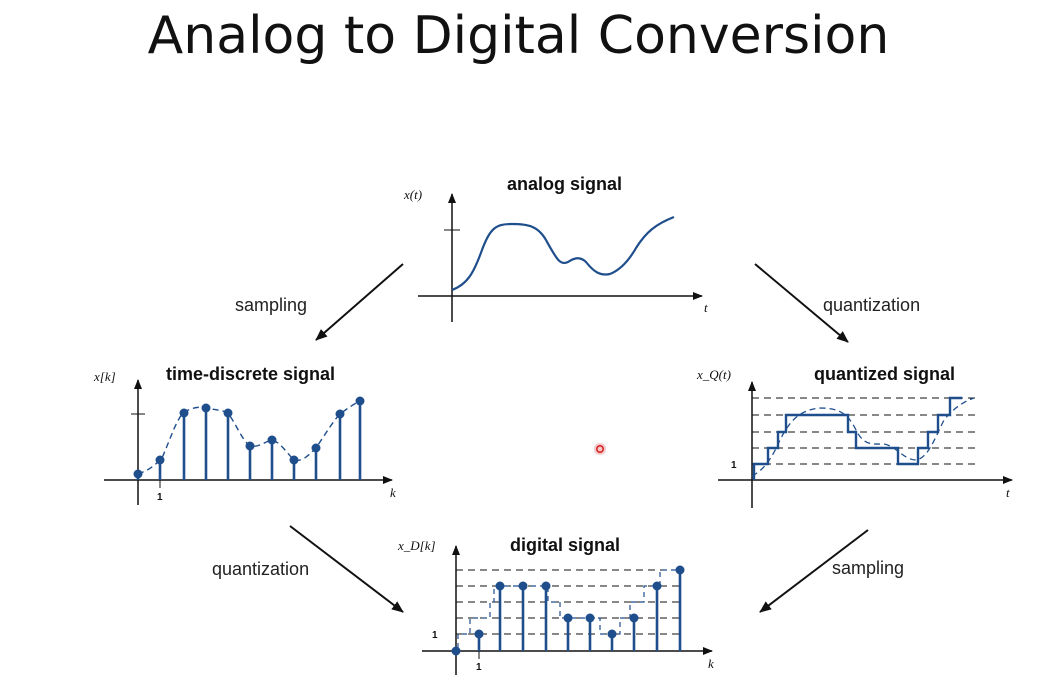 This screenshot has width=1037, height=697. Describe the element at coordinates (260, 569) in the screenshot. I see `arrow-label-quantization-bottom: quantization` at that location.